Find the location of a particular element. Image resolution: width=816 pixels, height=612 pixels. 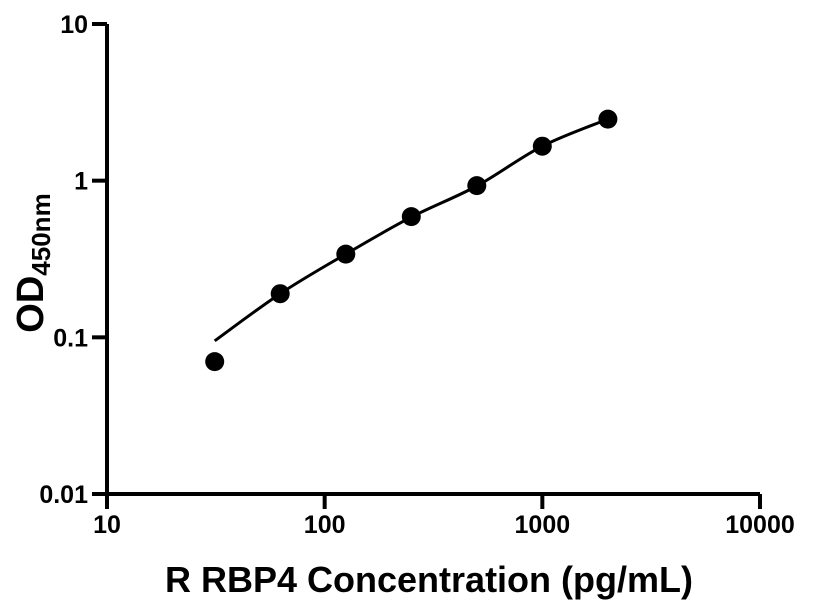

y-axis-title-subscript: 450nm is located at coordinates (41, 234).